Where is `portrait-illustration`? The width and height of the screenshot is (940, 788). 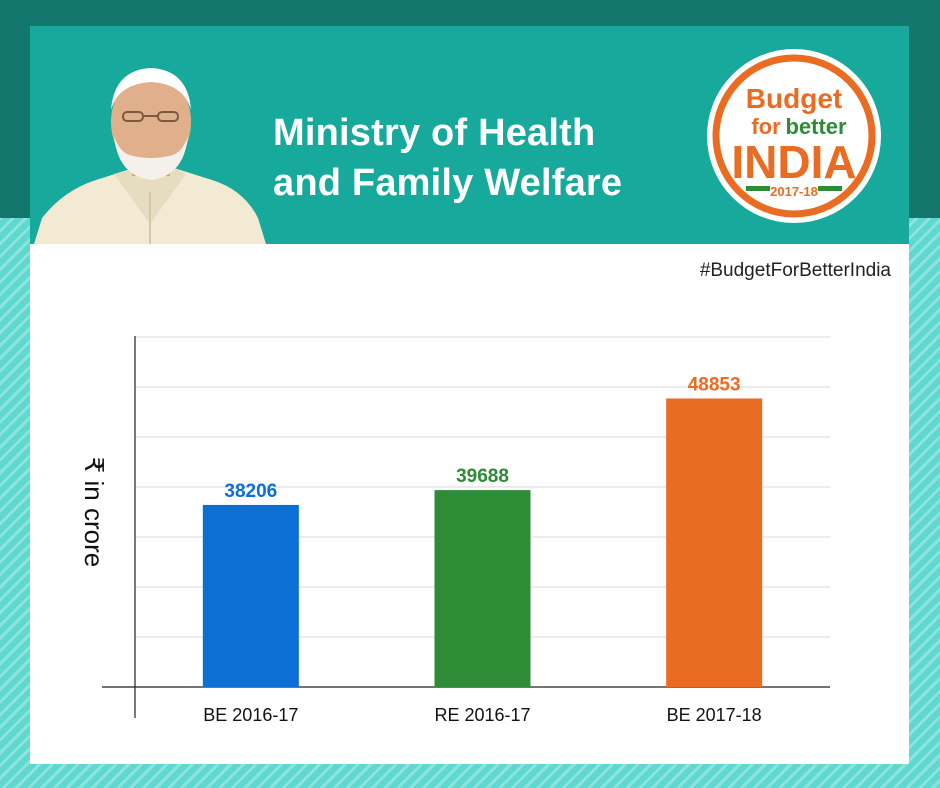 portrait-illustration is located at coordinates (150, 156).